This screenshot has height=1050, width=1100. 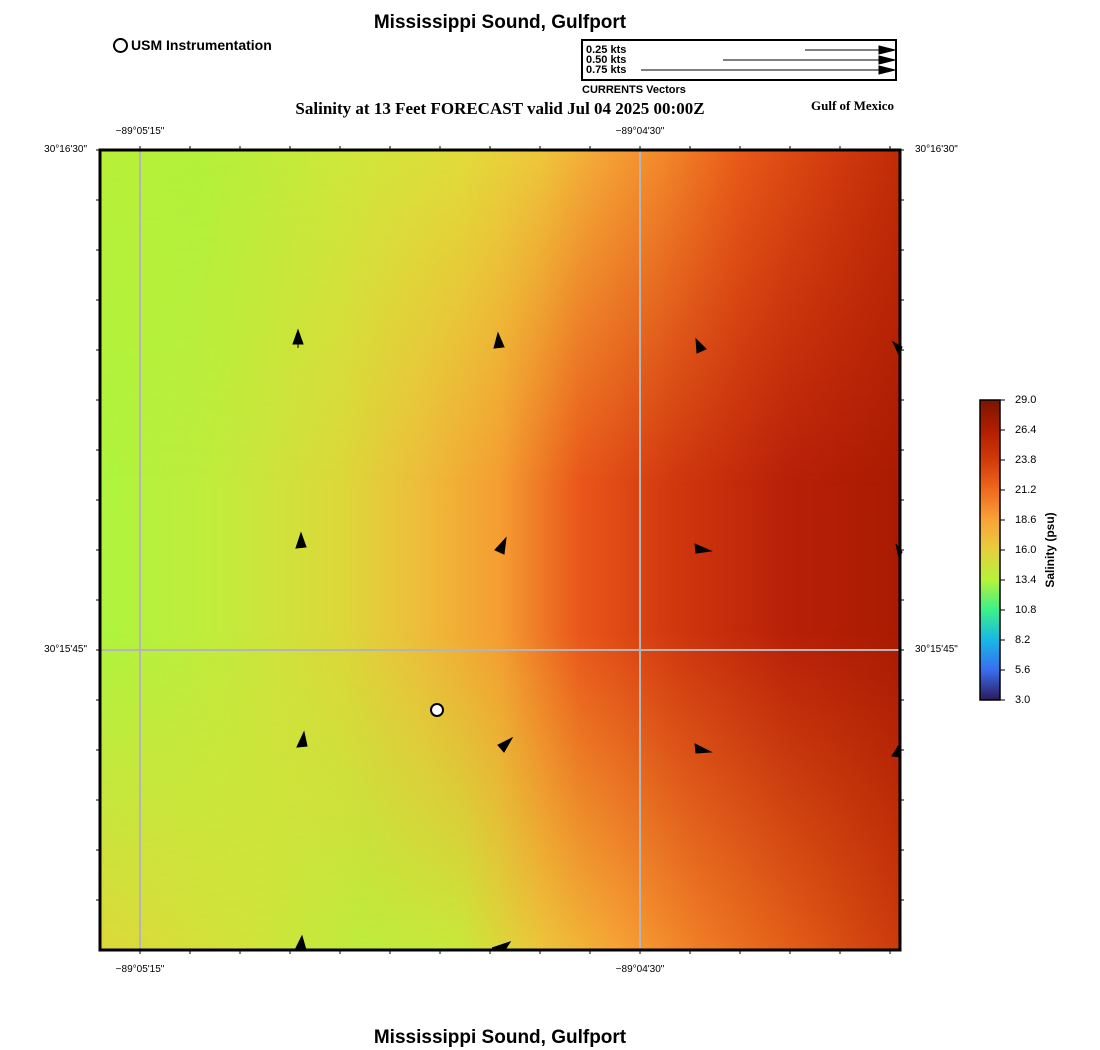 What do you see at coordinates (1026, 550) in the screenshot?
I see `colorbar-tick-label: 16.0` at bounding box center [1026, 550].